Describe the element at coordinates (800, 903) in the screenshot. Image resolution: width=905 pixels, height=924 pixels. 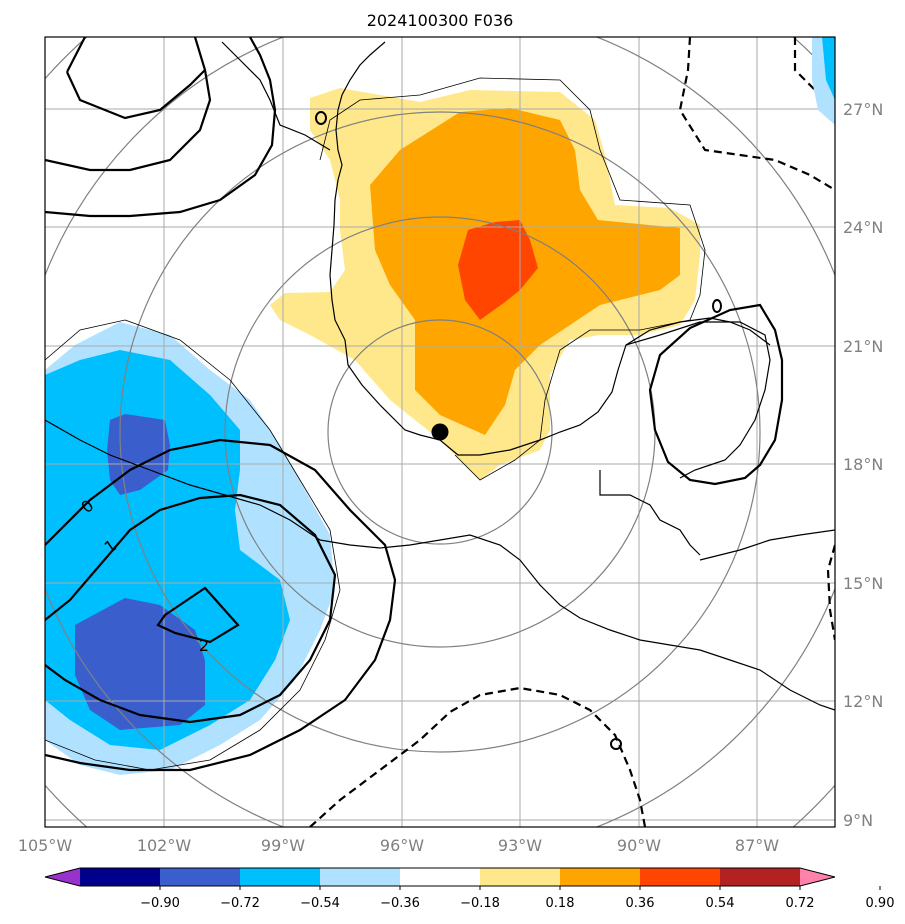
I see `colorbar-tick-label: 0.72` at that location.